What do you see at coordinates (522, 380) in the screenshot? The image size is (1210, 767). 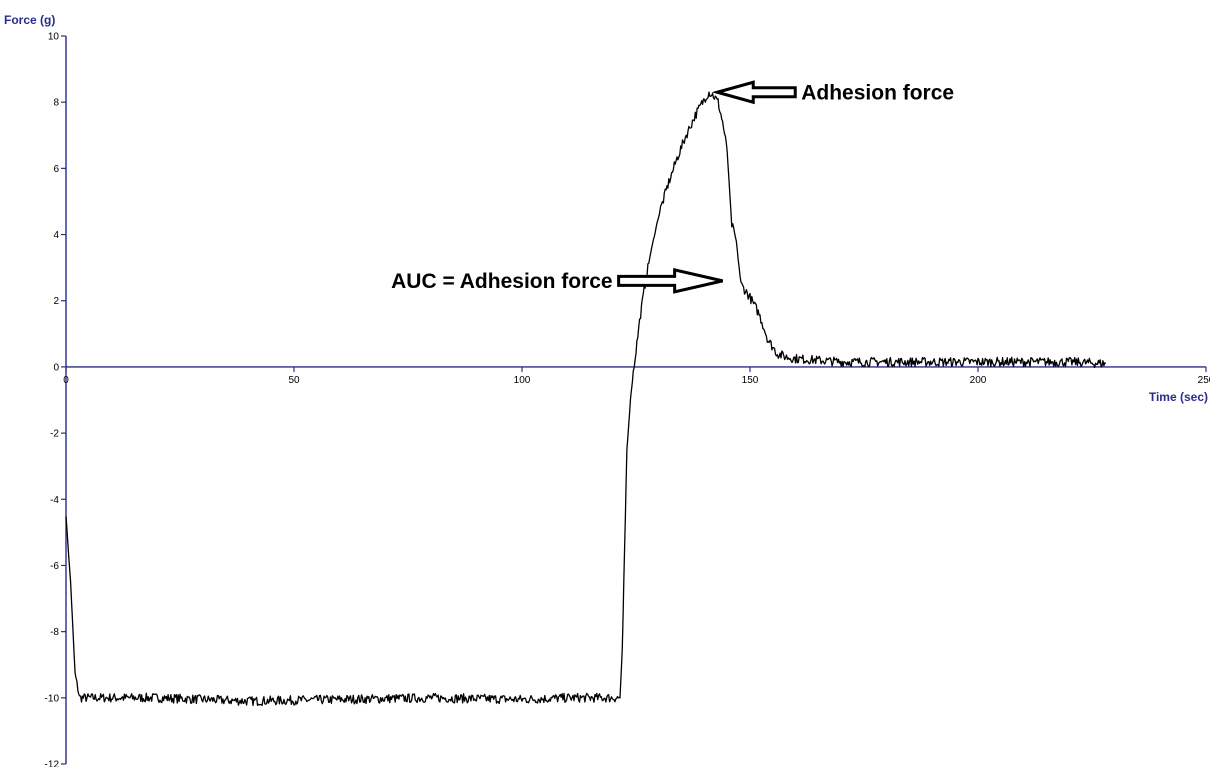 I see `x-tick-label: 100` at bounding box center [522, 380].